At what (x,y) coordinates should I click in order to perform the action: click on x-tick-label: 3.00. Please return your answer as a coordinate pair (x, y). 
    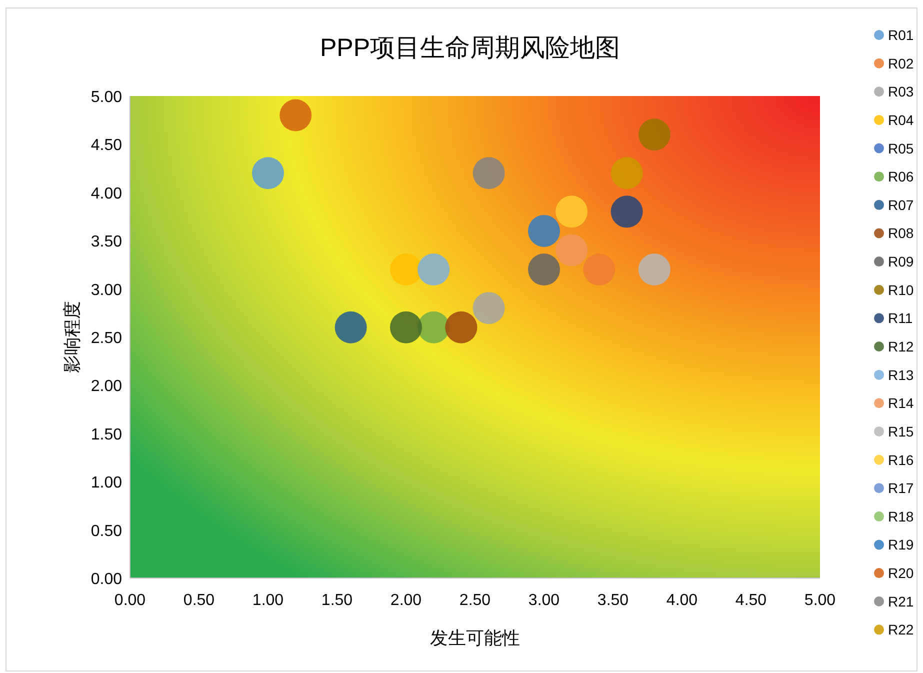
    Looking at the image, I should click on (544, 600).